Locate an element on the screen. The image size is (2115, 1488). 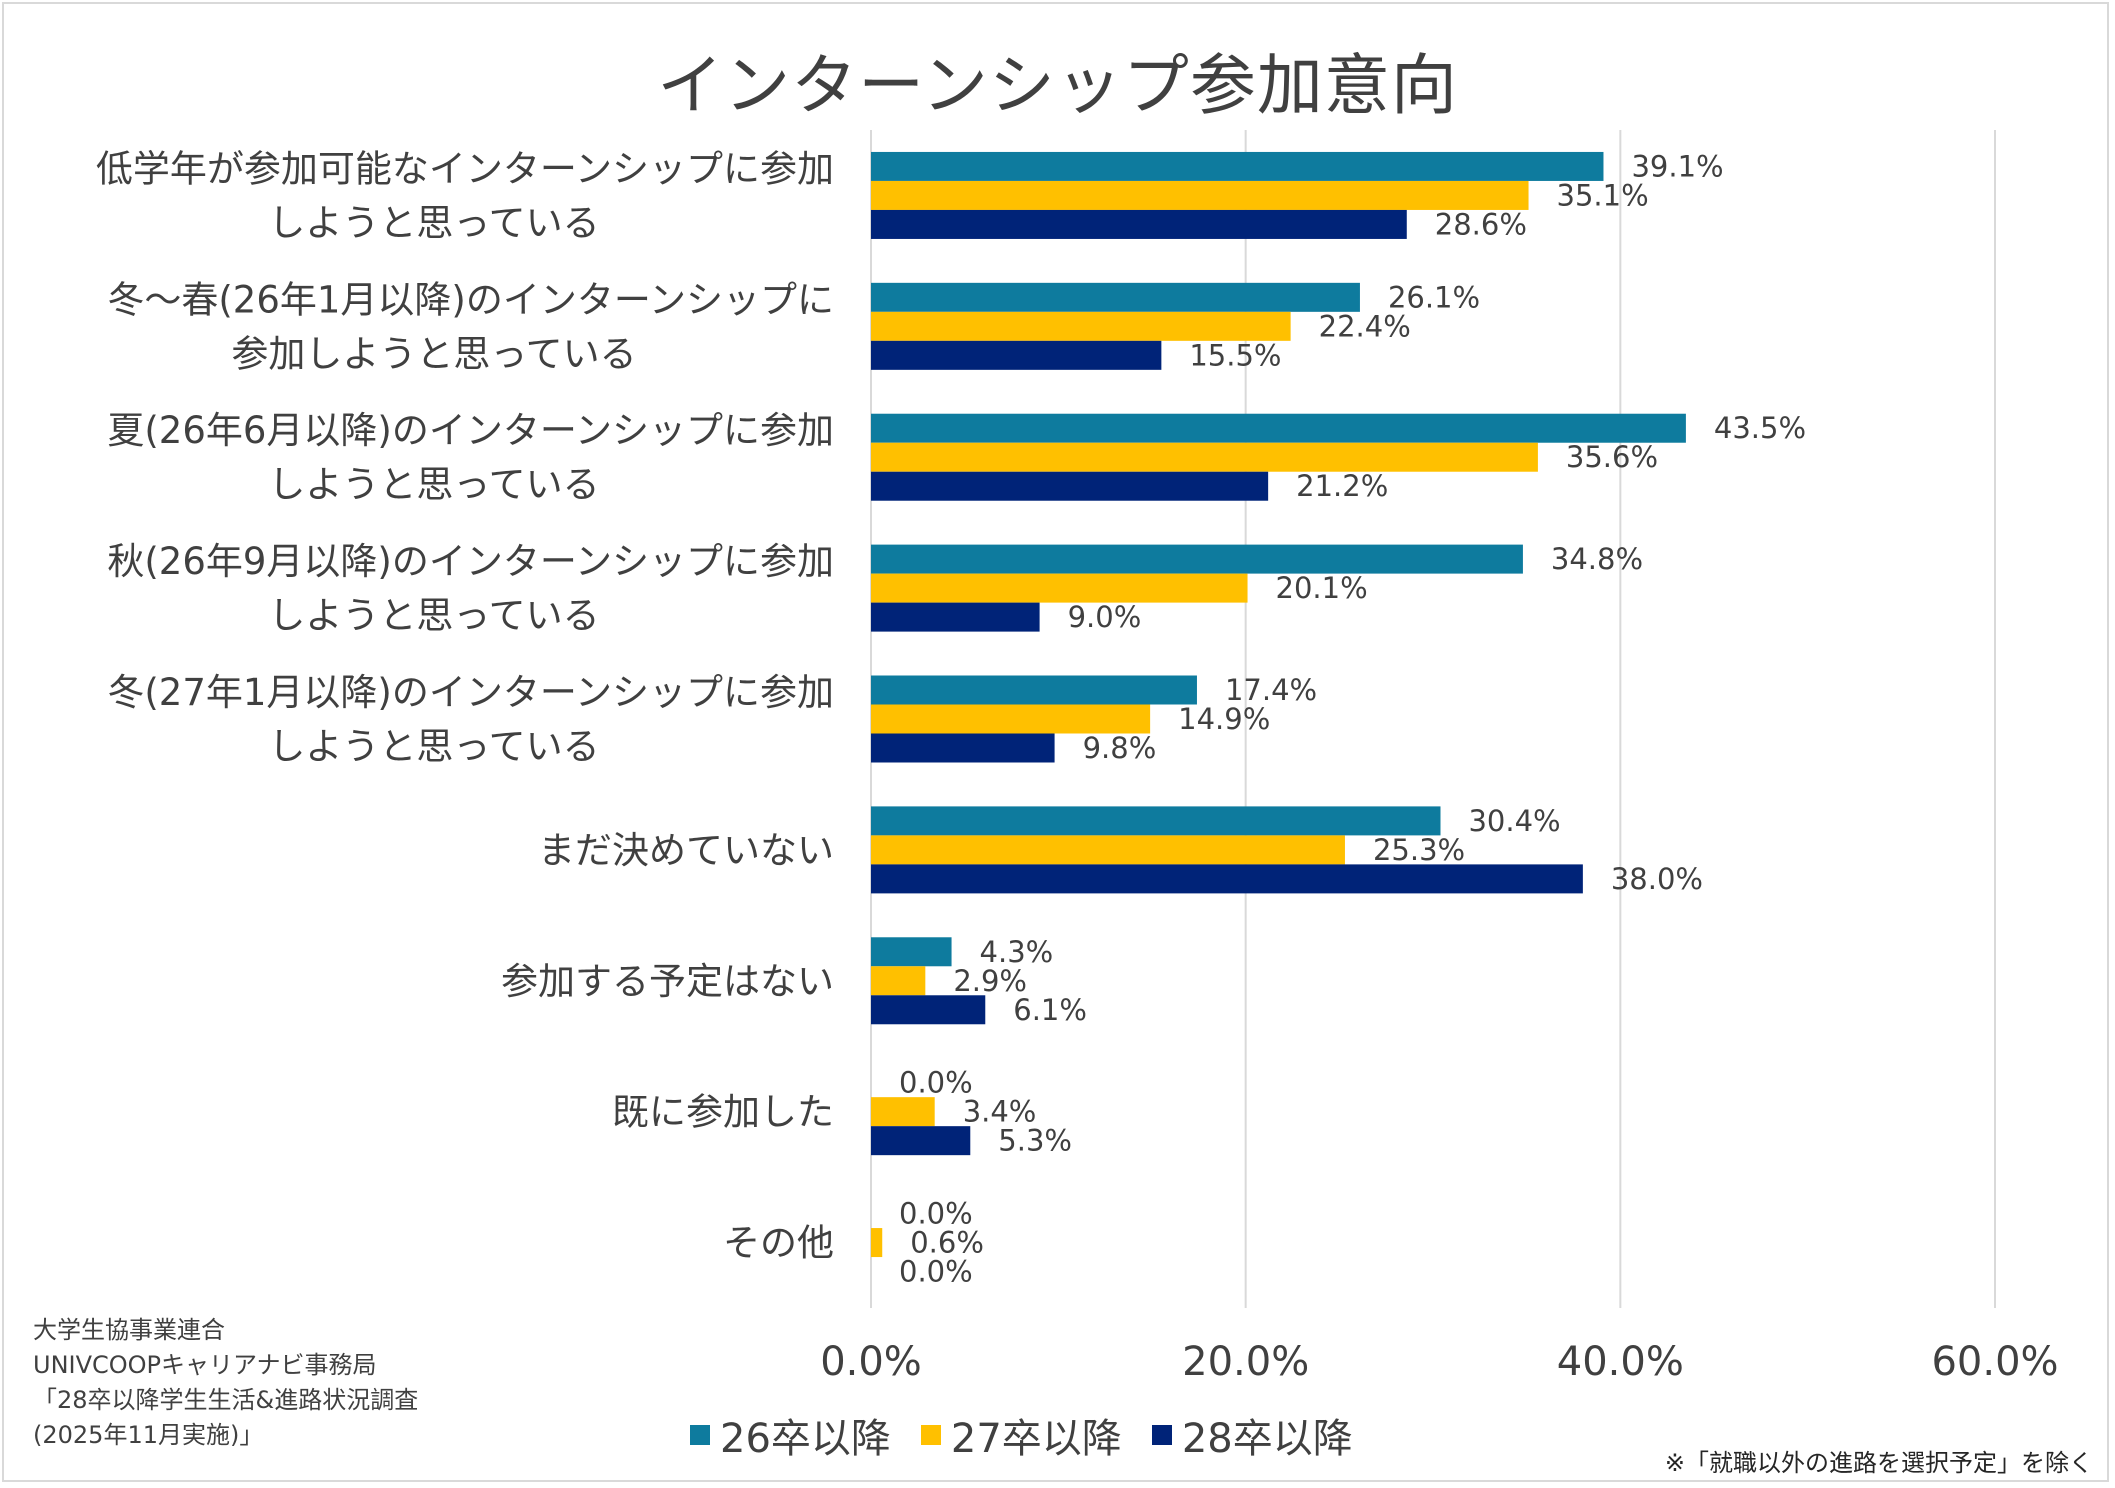
x-tick-label: 20.0% is located at coordinates (1245, 1362).